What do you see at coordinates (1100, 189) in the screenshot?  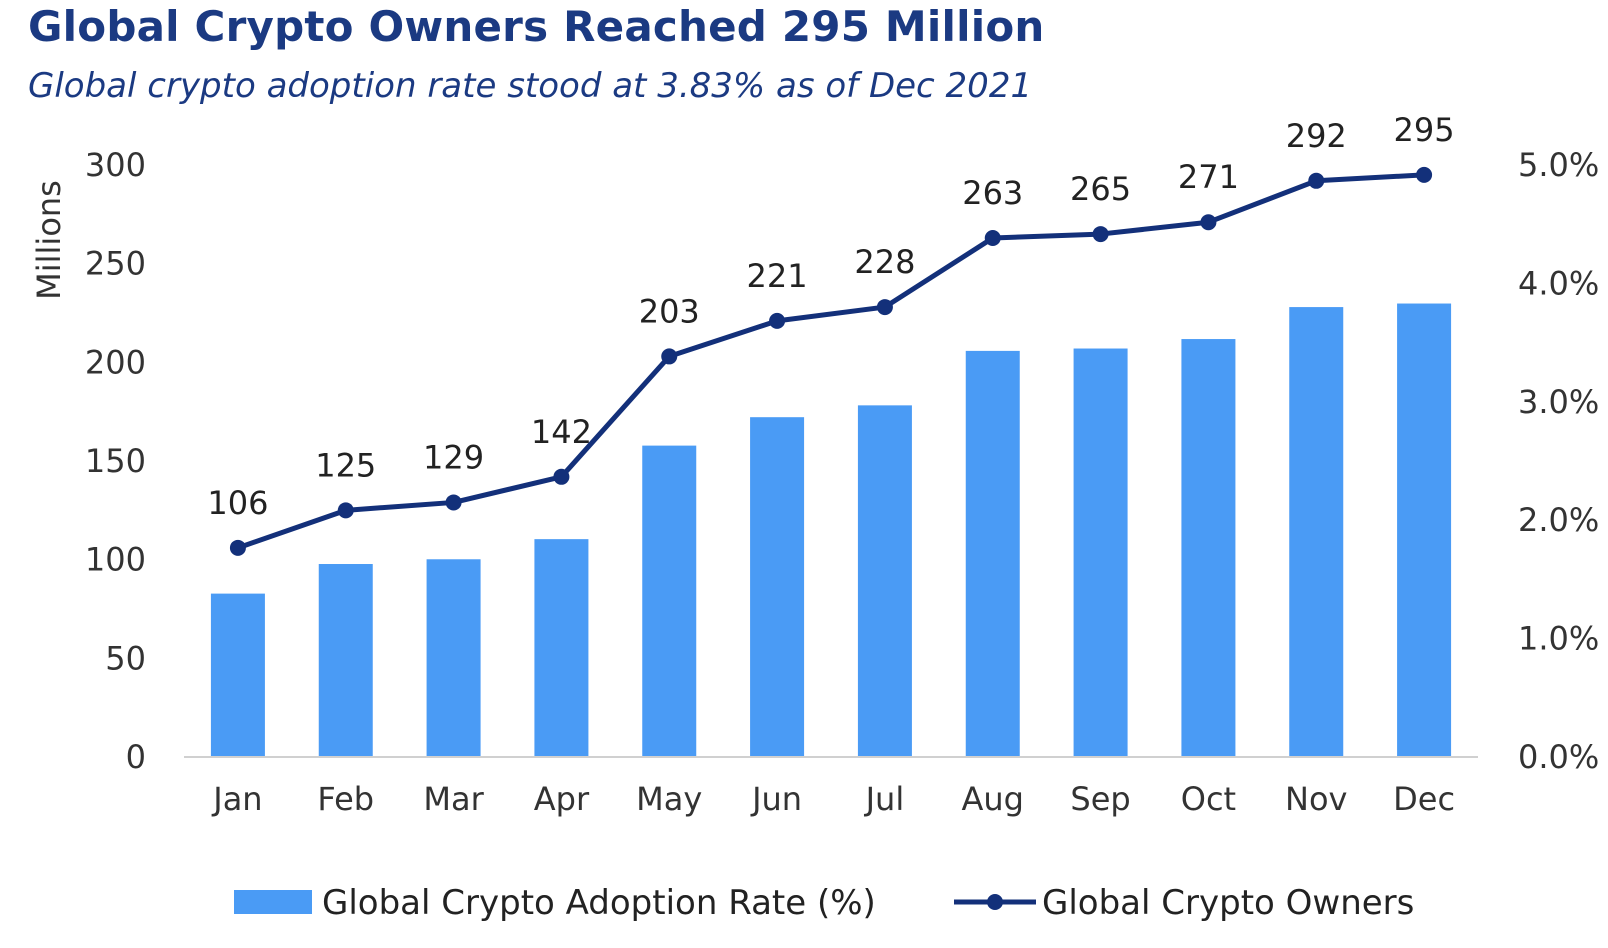 I see `owners-data-label-sep: 265` at bounding box center [1100, 189].